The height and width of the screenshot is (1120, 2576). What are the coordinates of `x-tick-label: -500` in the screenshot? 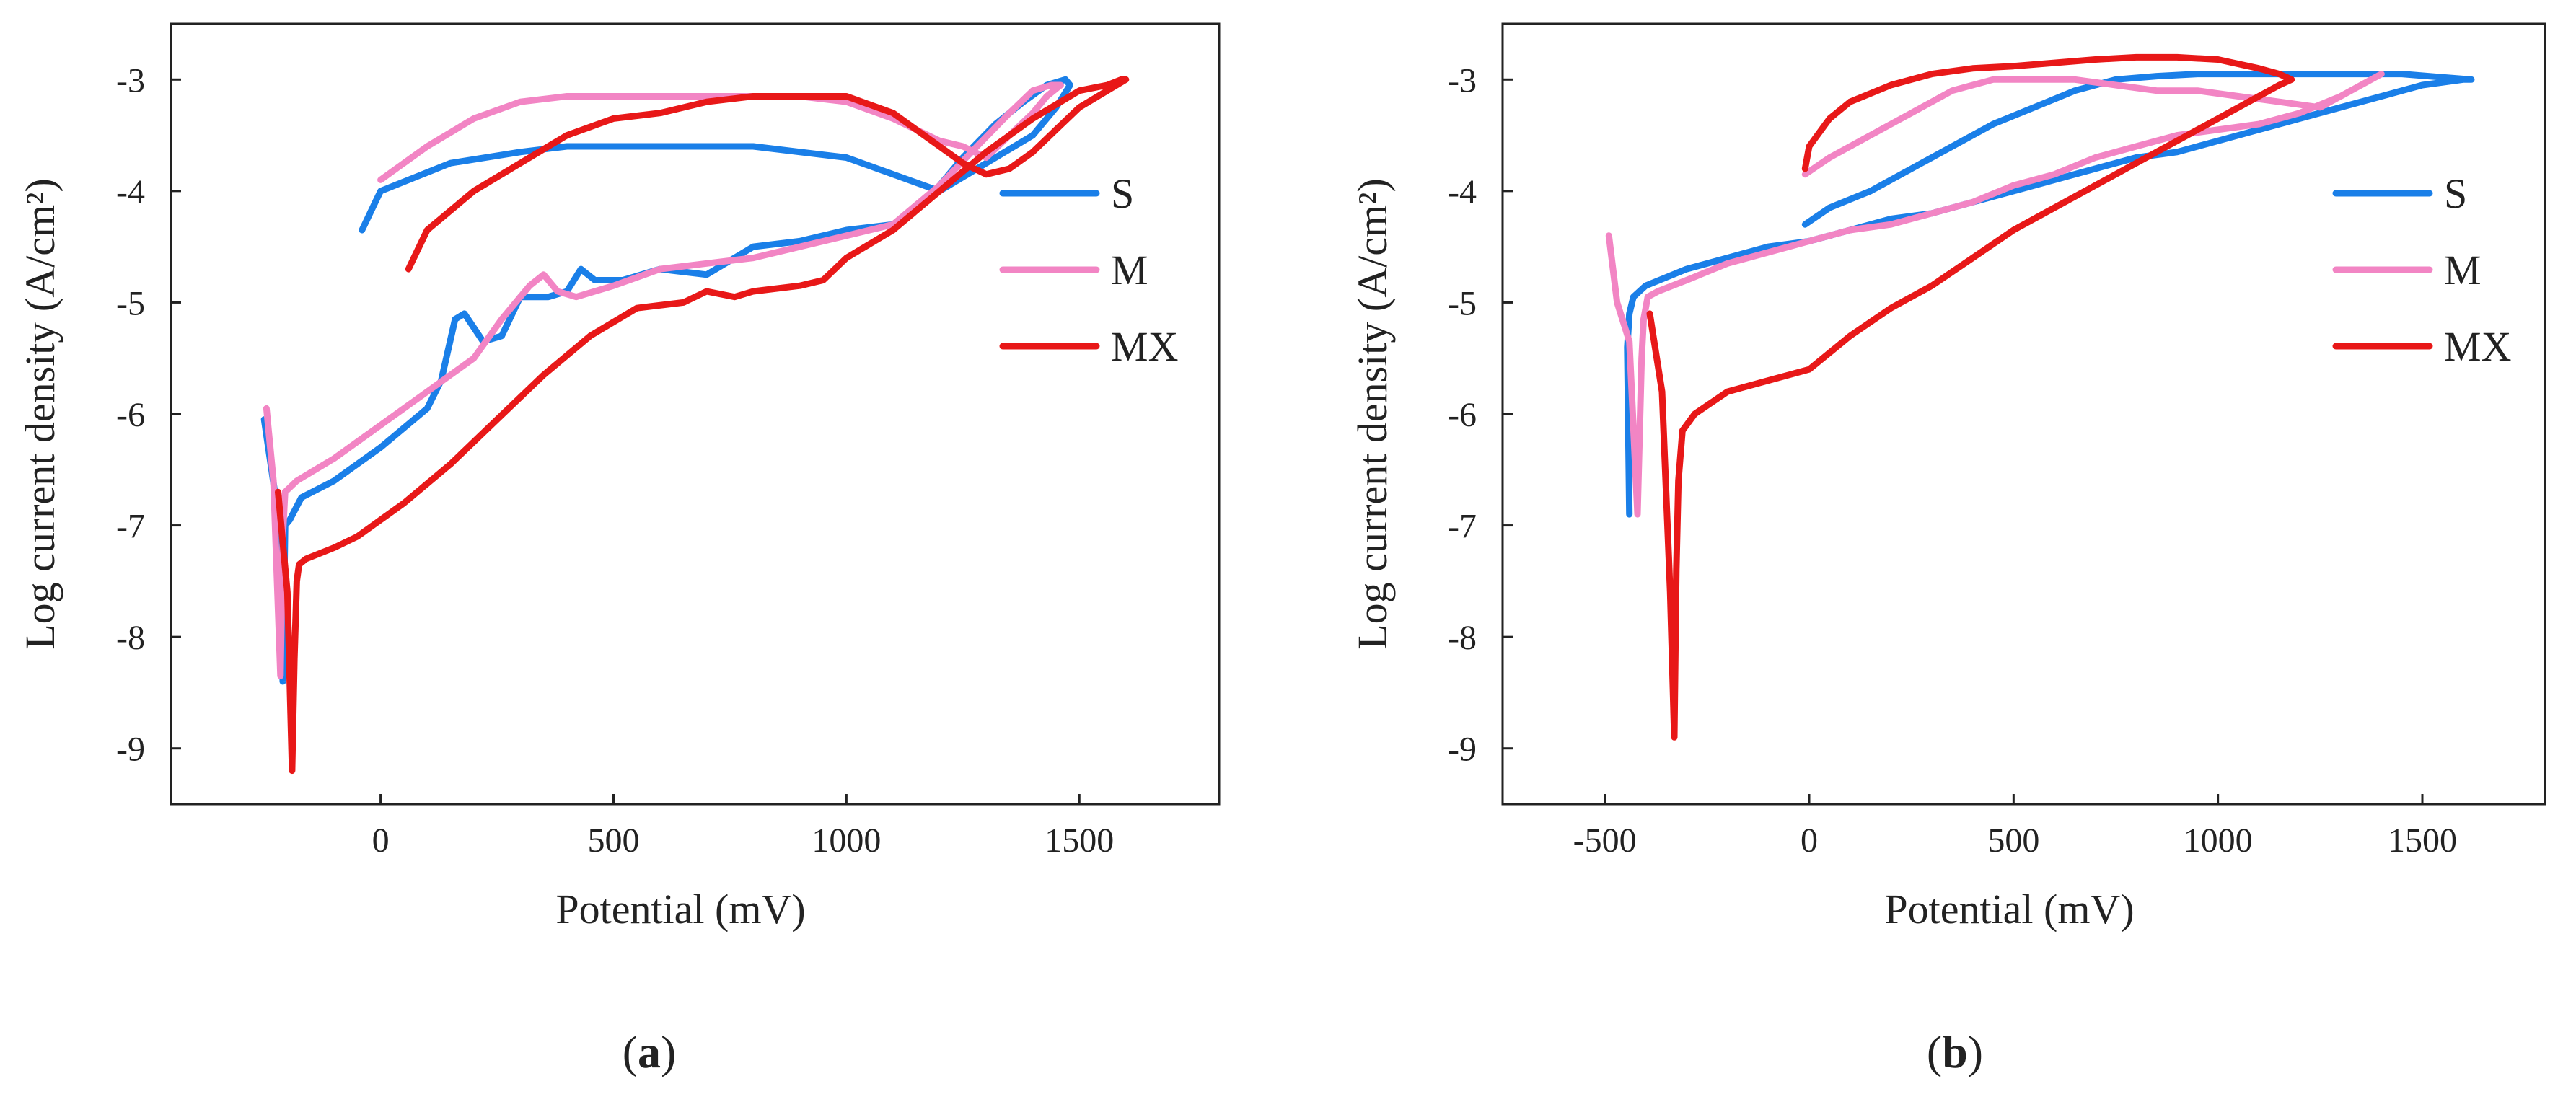 It's located at (1605, 840).